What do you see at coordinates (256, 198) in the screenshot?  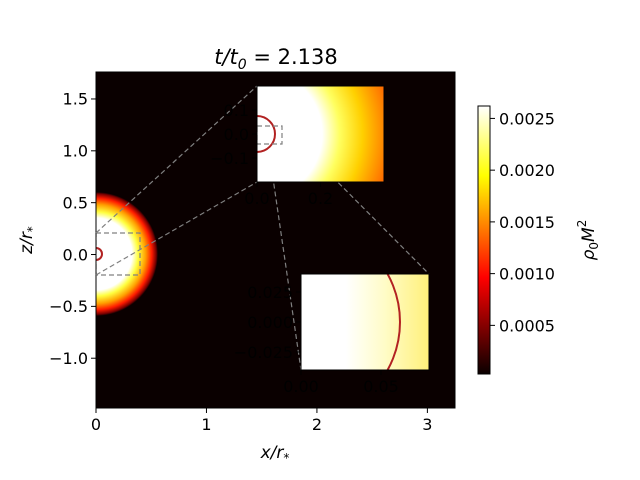 I see `inset-top-x-tick-label: 0.0` at bounding box center [256, 198].